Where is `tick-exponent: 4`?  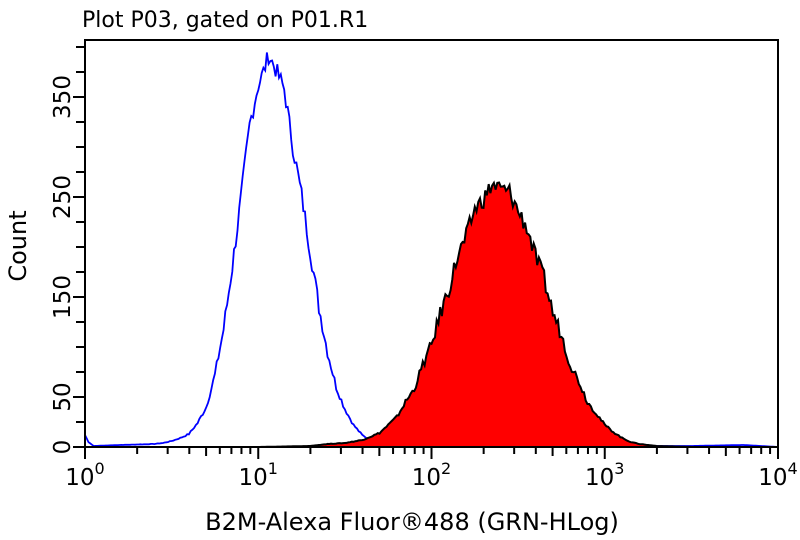 tick-exponent: 4 is located at coordinates (793, 468).